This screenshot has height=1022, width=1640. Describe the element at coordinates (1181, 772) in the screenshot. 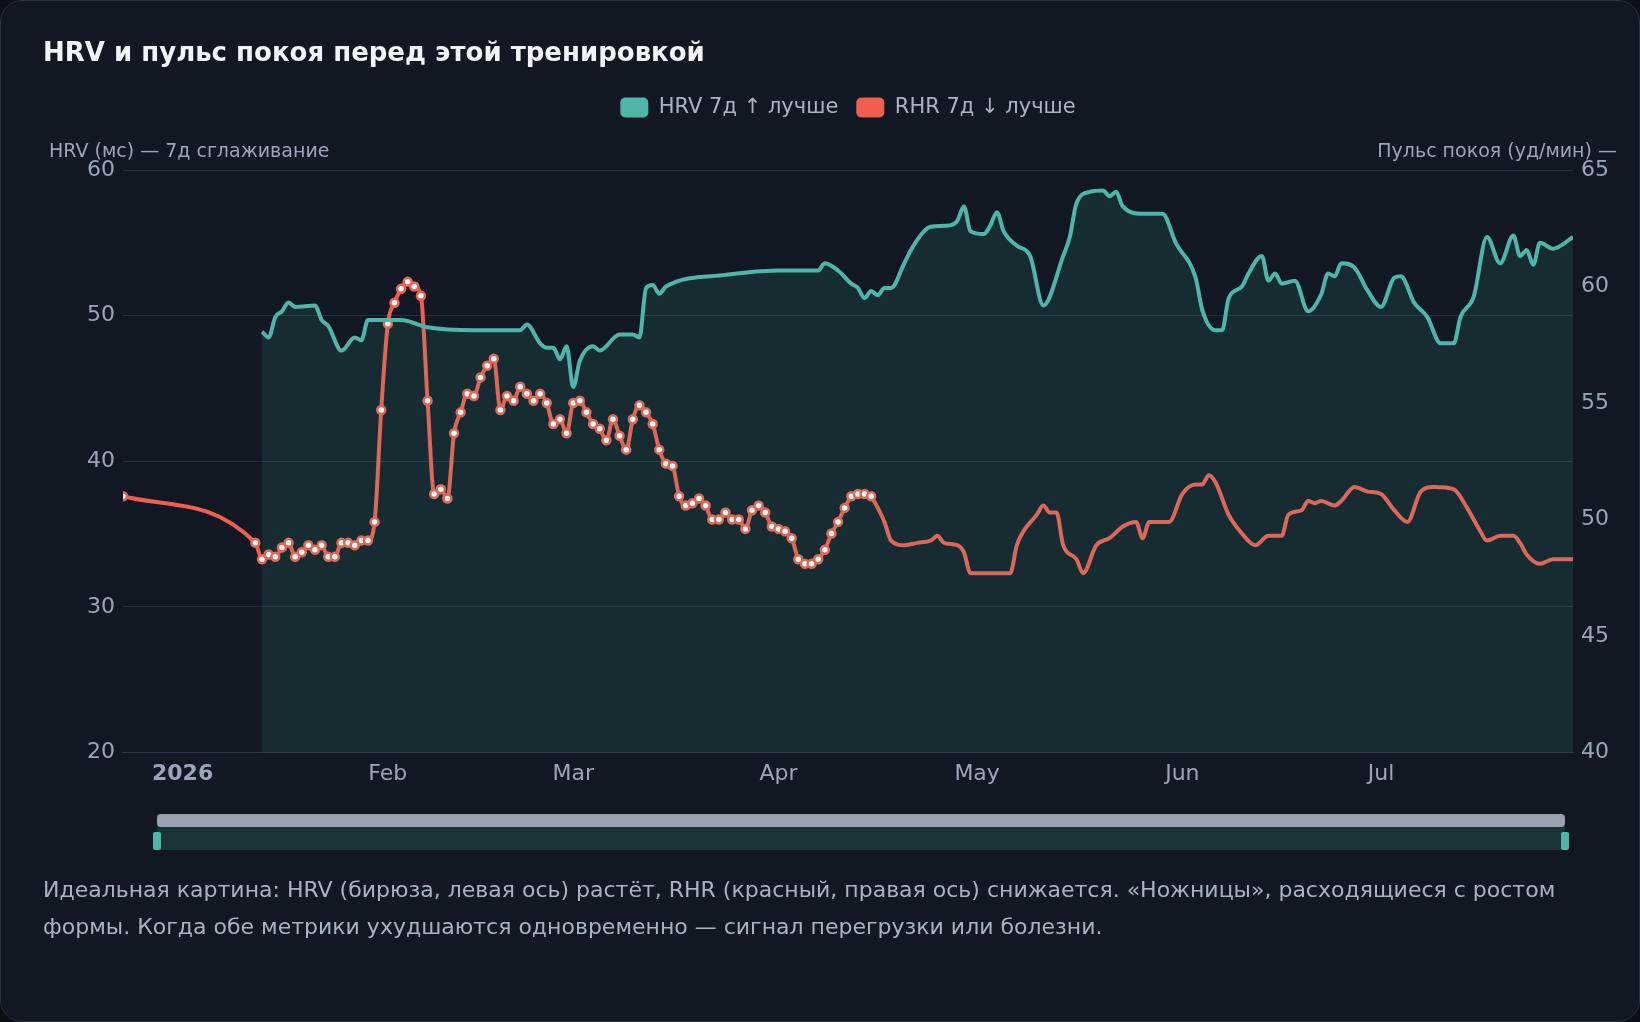

I see `x-tick-label: Jun` at that location.